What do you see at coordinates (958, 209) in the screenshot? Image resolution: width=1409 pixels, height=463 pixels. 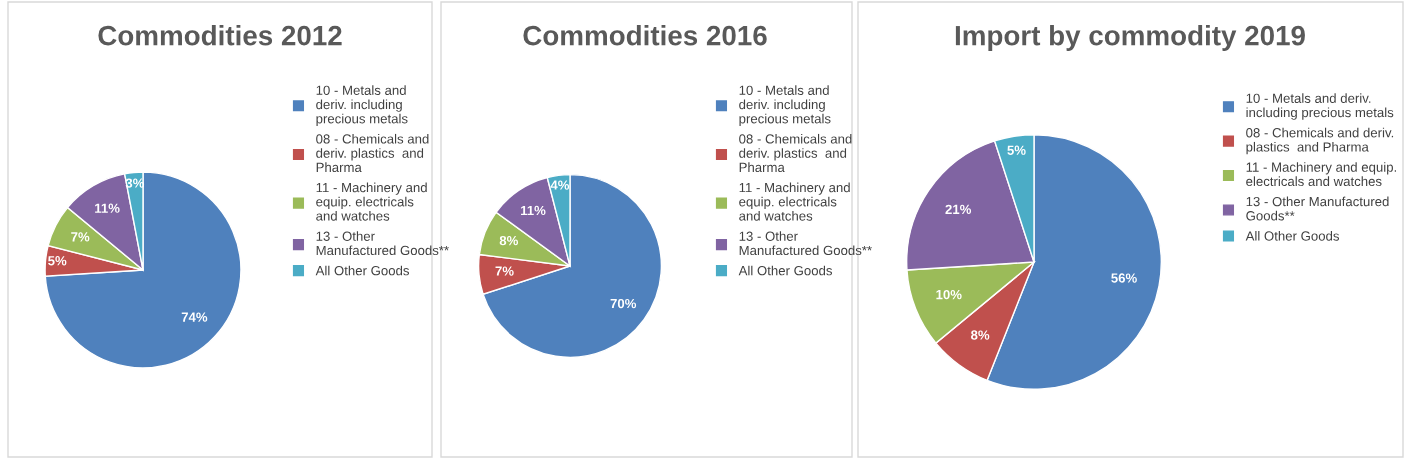 I see `data-label: 21%` at bounding box center [958, 209].